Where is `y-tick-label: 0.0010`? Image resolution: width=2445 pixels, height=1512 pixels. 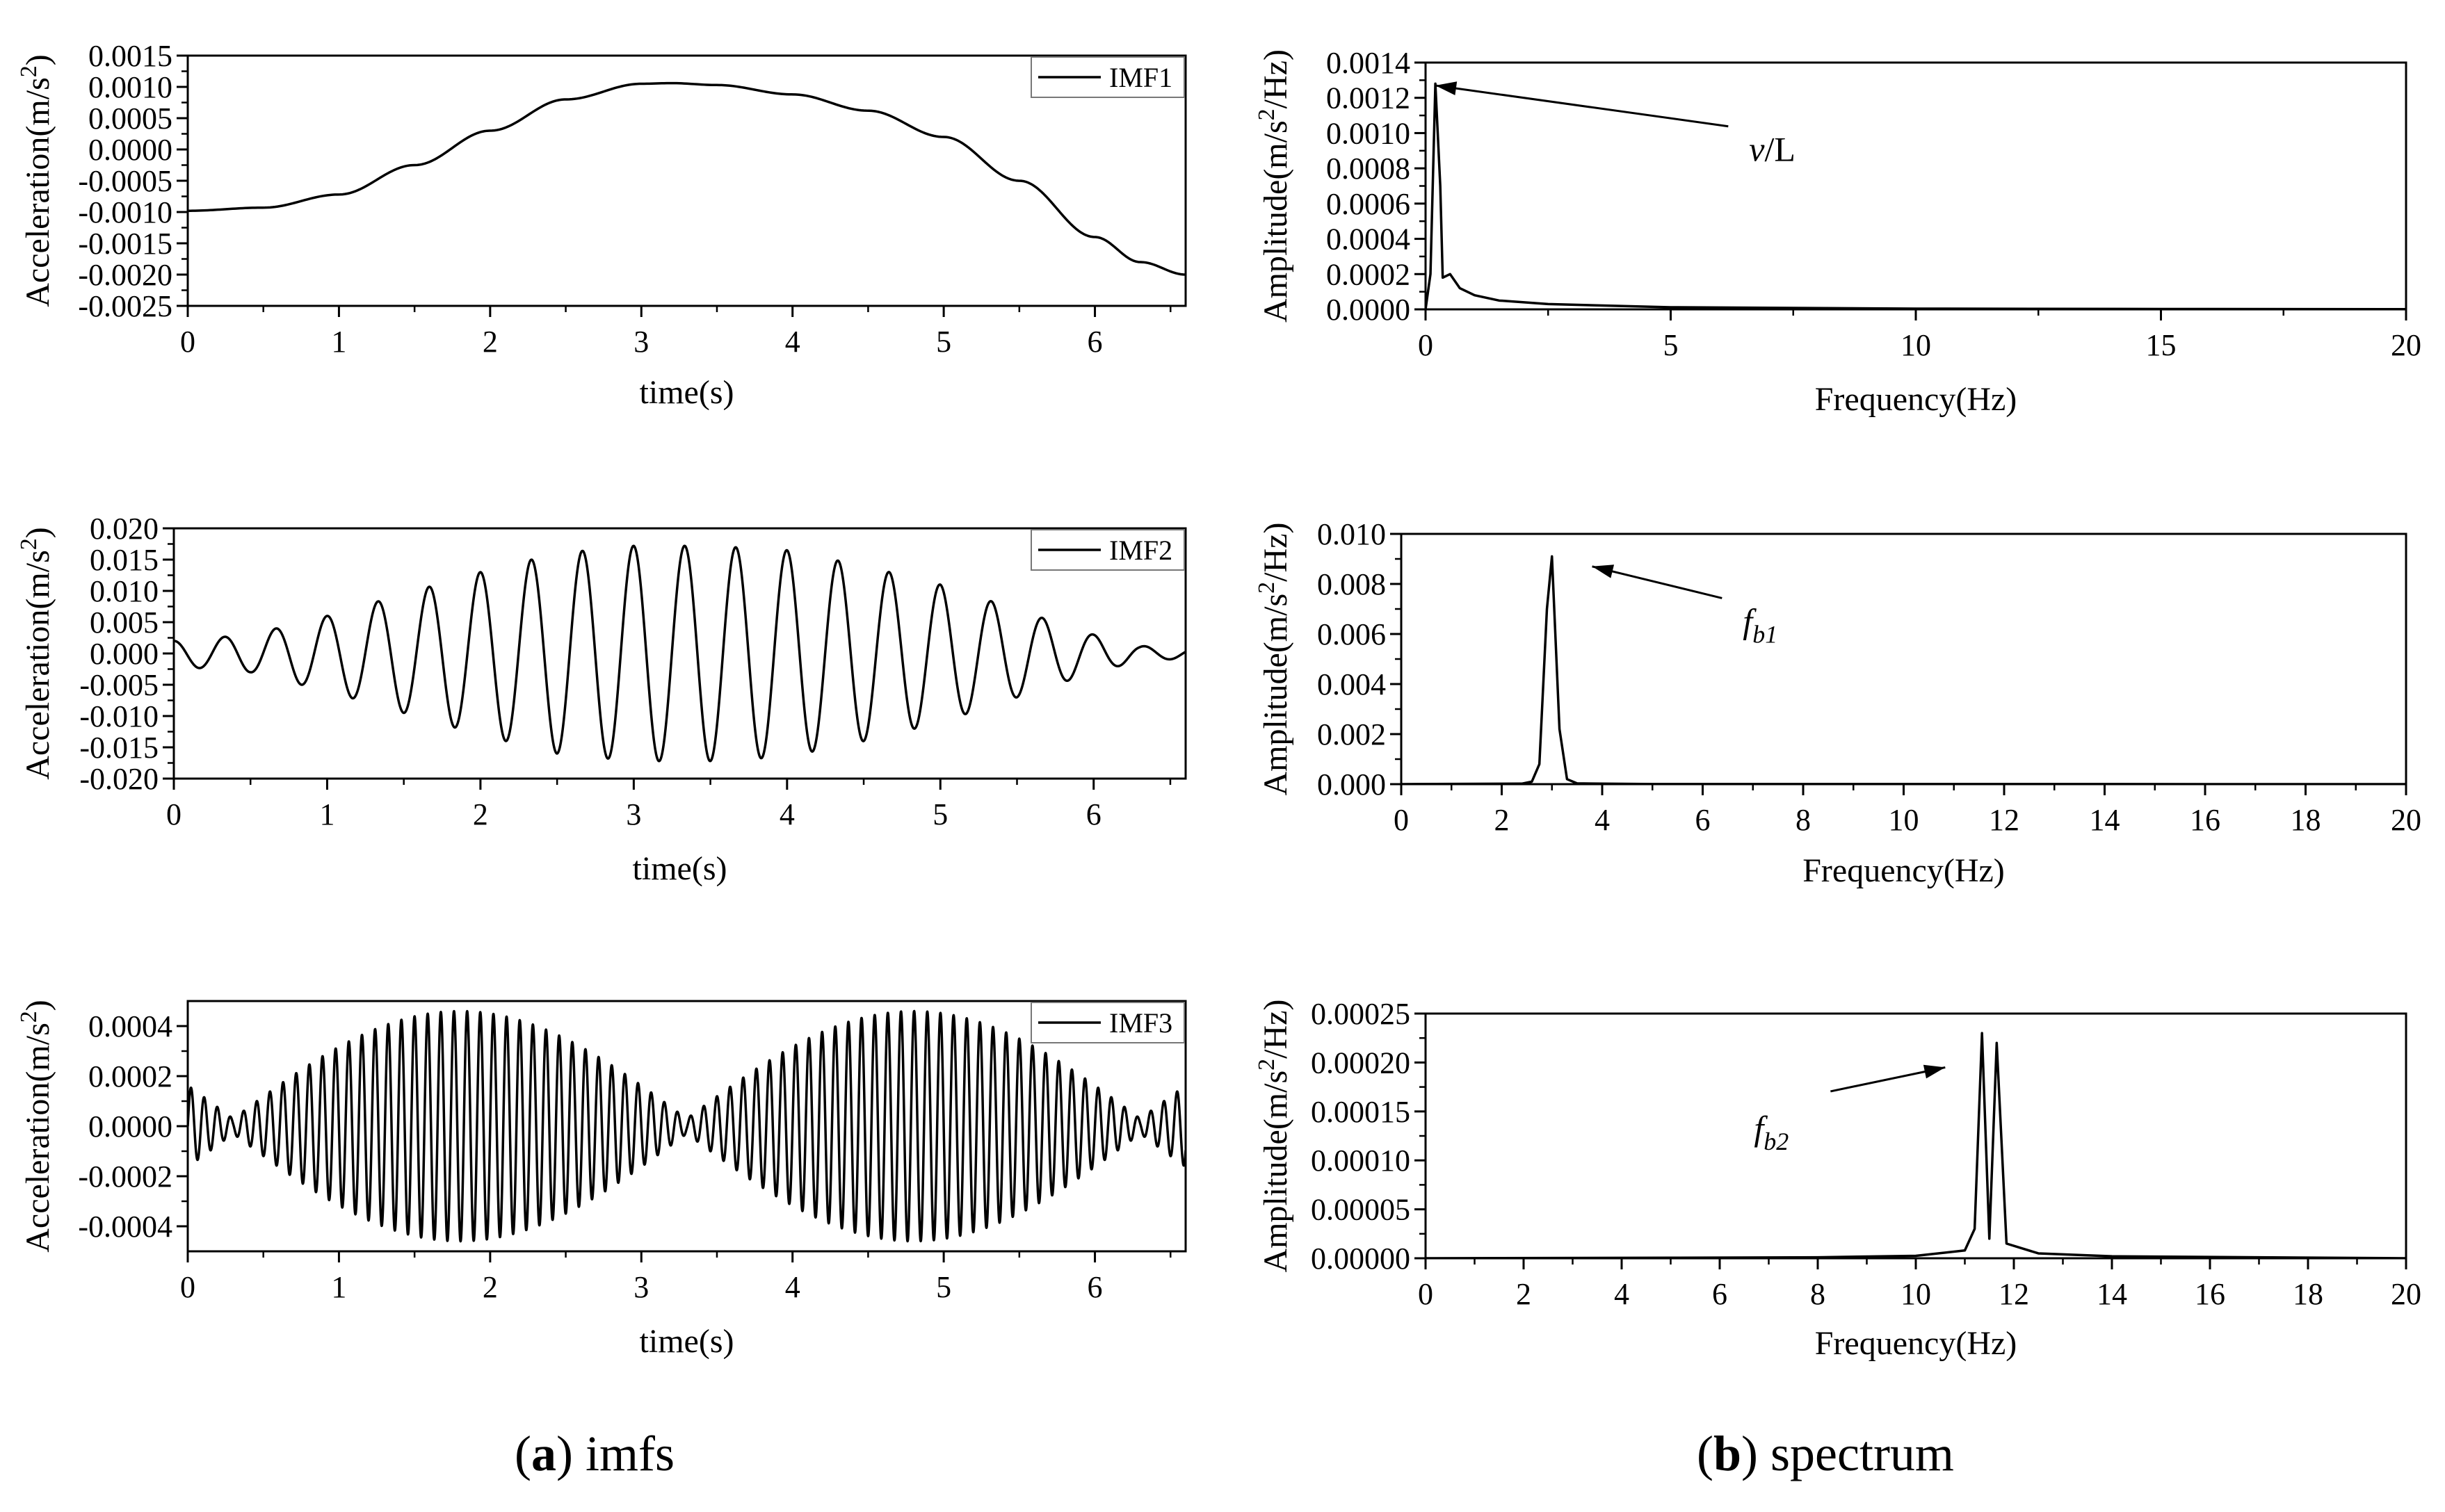
y-tick-label: 0.0010 is located at coordinates (1368, 133).